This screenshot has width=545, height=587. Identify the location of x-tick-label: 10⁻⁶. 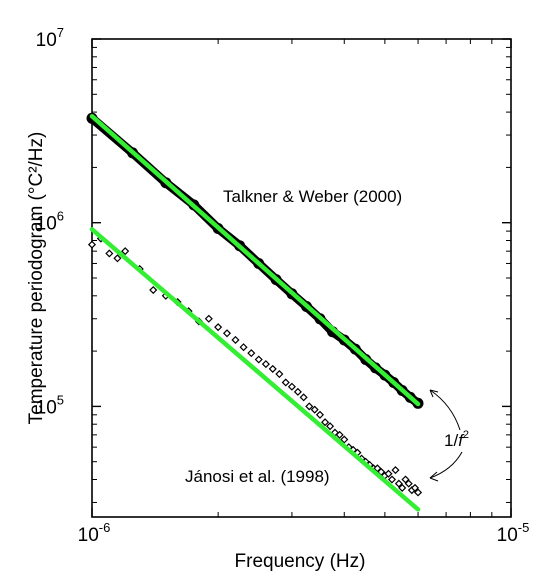
(94, 533).